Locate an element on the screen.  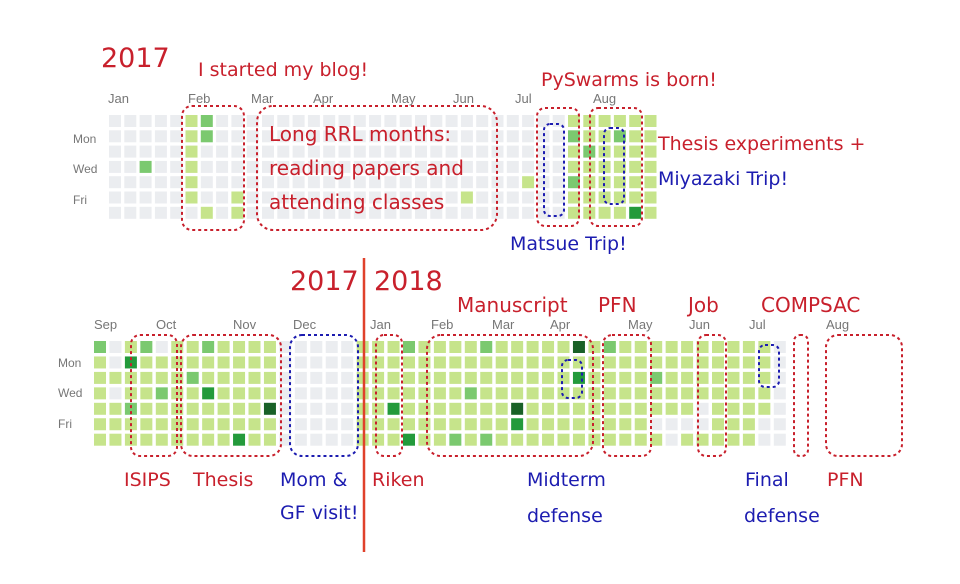
weekday-label: Fri is located at coordinates (65, 424).